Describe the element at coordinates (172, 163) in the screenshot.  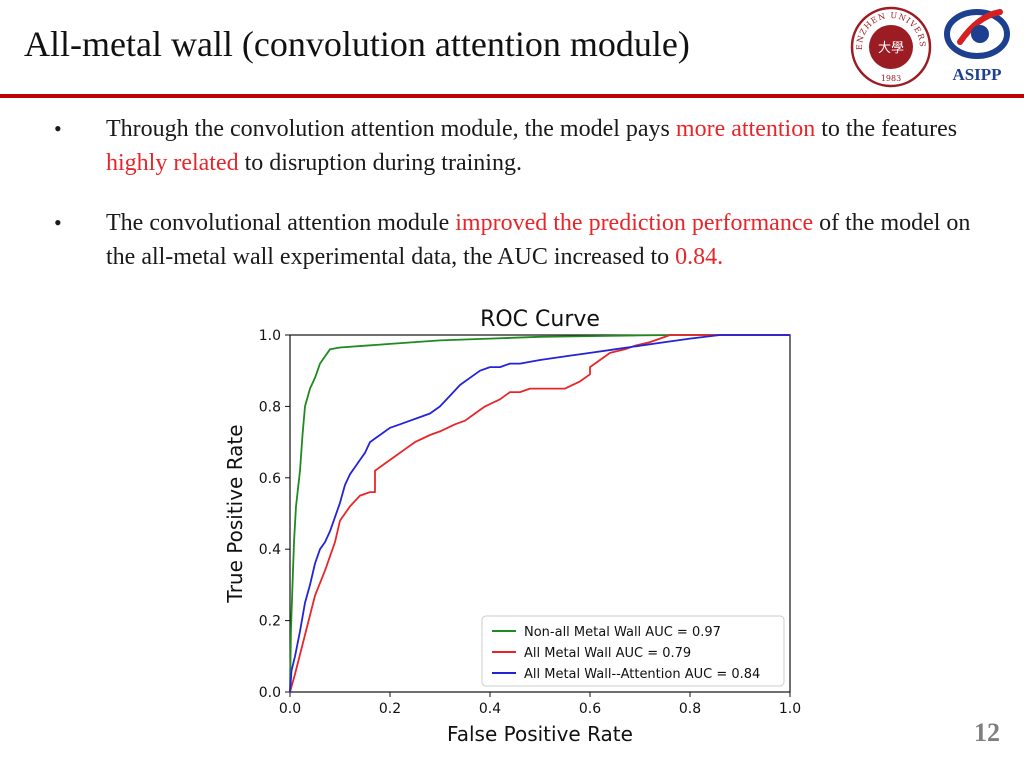
I see `bullet-1-highlight-highly-related: highly related` at that location.